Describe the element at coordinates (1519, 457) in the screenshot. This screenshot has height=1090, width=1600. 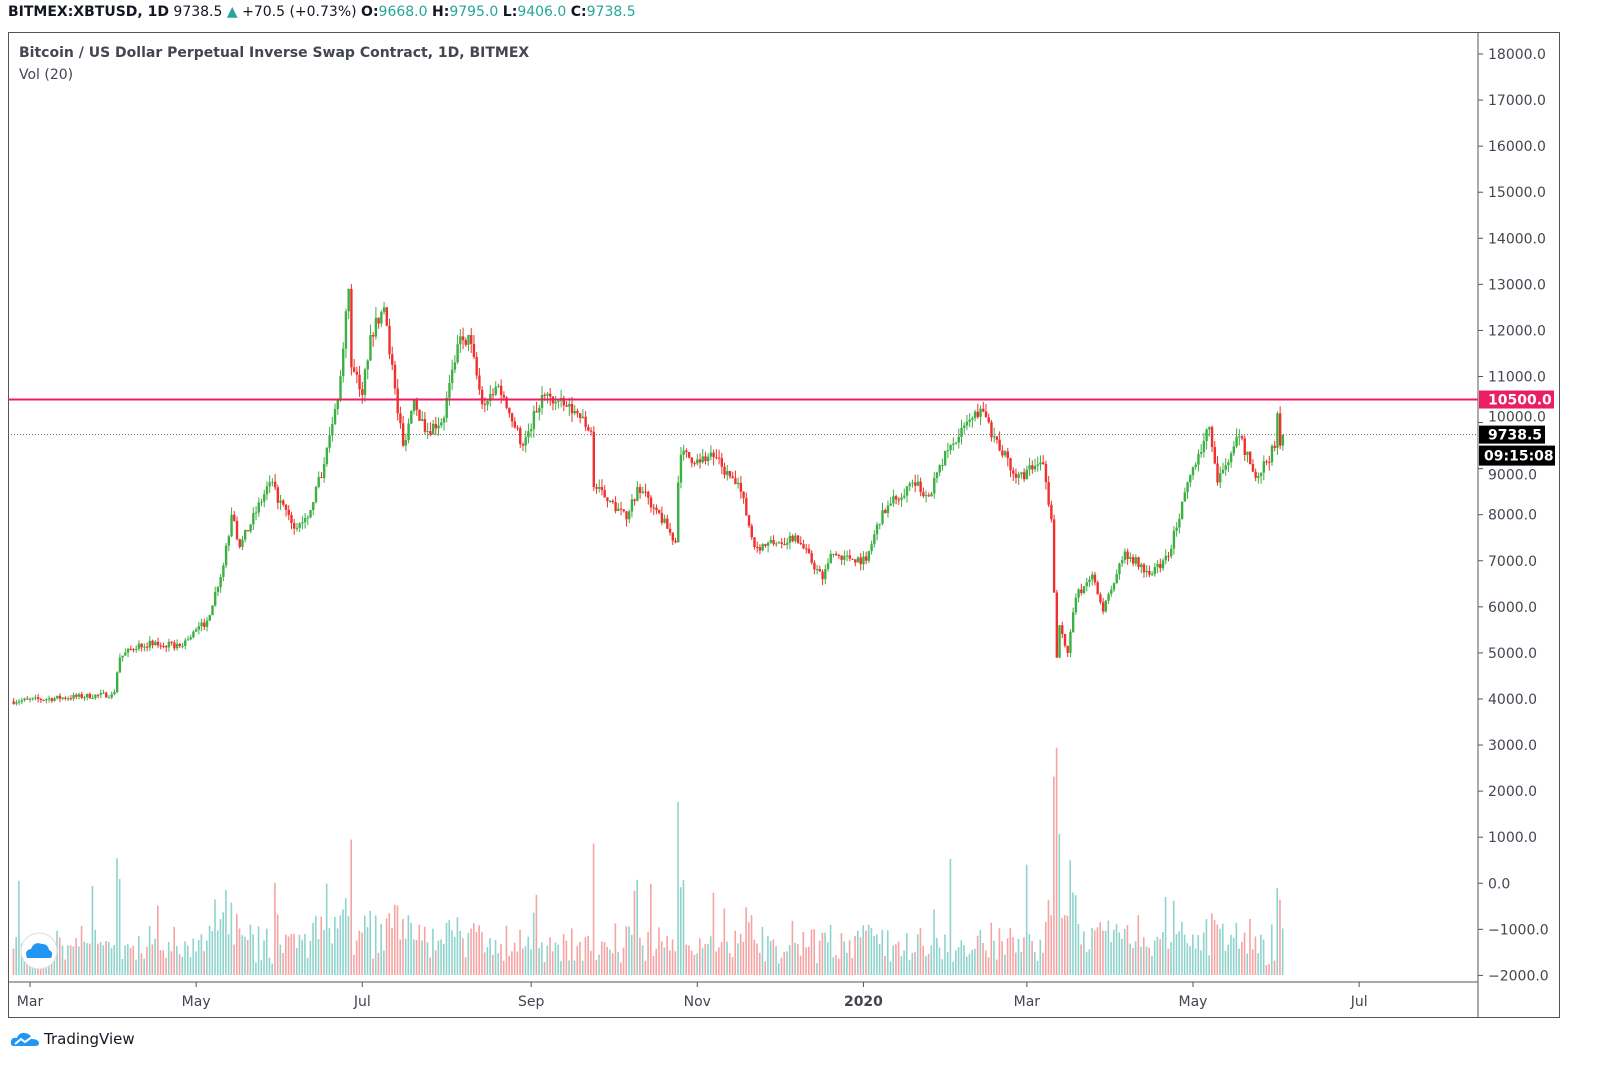
I see `bar-countdown: 09:15:08` at that location.